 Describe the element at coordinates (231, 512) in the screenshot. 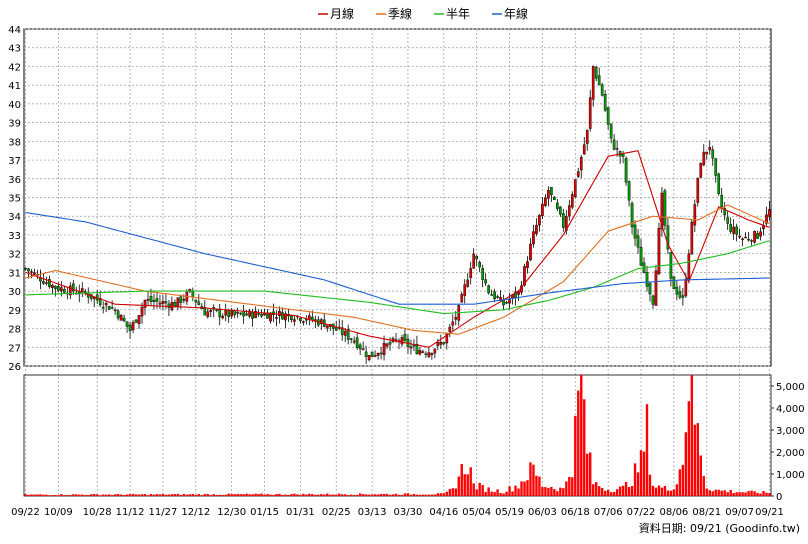

I see `x-tick-label: 12/30` at that location.